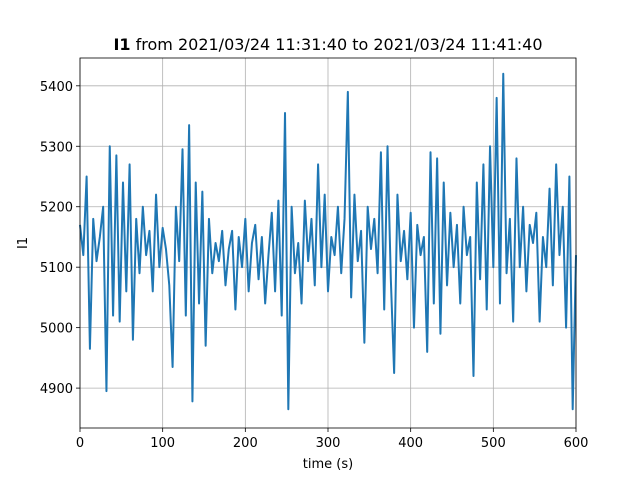 The height and width of the screenshot is (480, 640). Describe the element at coordinates (56, 208) in the screenshot. I see `y-tick-label: 5200` at that location.